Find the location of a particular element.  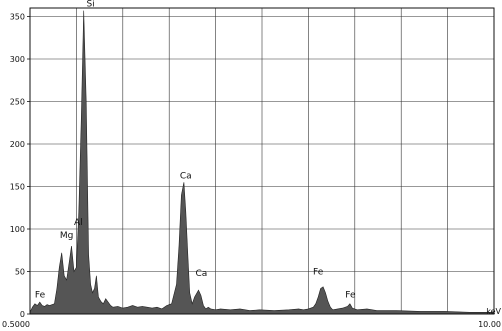

y-tick-label: 100 is located at coordinates (17, 229).